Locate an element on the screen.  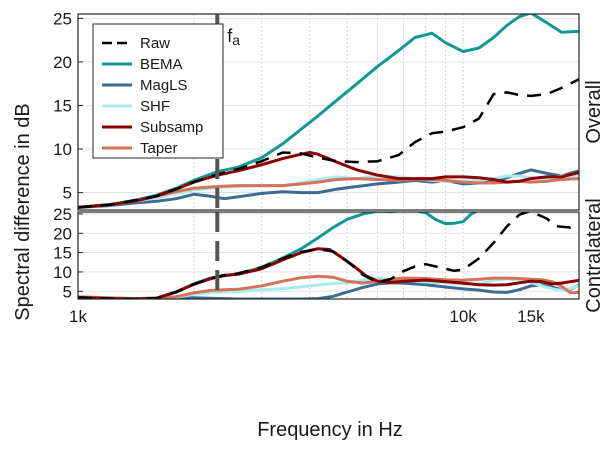
y-axis-label: Spectral difference in dB is located at coordinates (23, 212).